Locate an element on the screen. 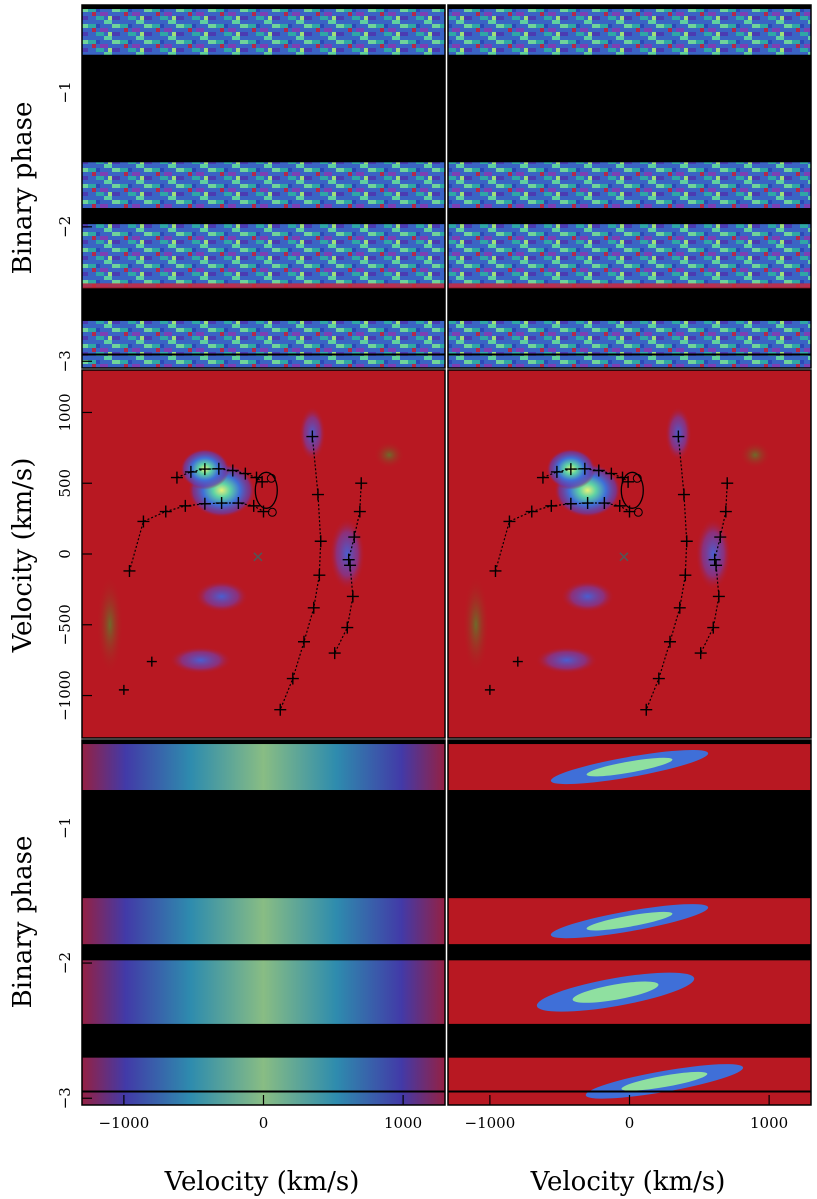  doppler-map-1-background is located at coordinates (629, 554).